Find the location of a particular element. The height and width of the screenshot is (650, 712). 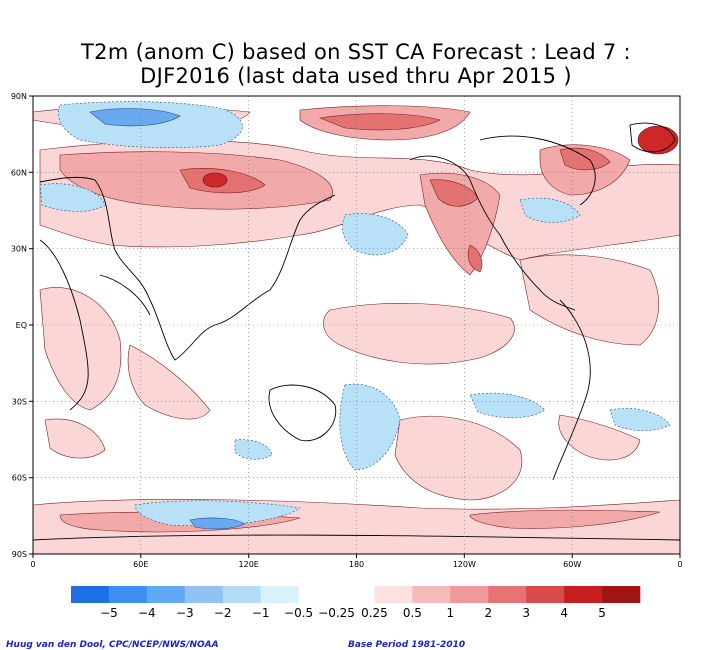

legend-label: −5 is located at coordinates (109, 613).